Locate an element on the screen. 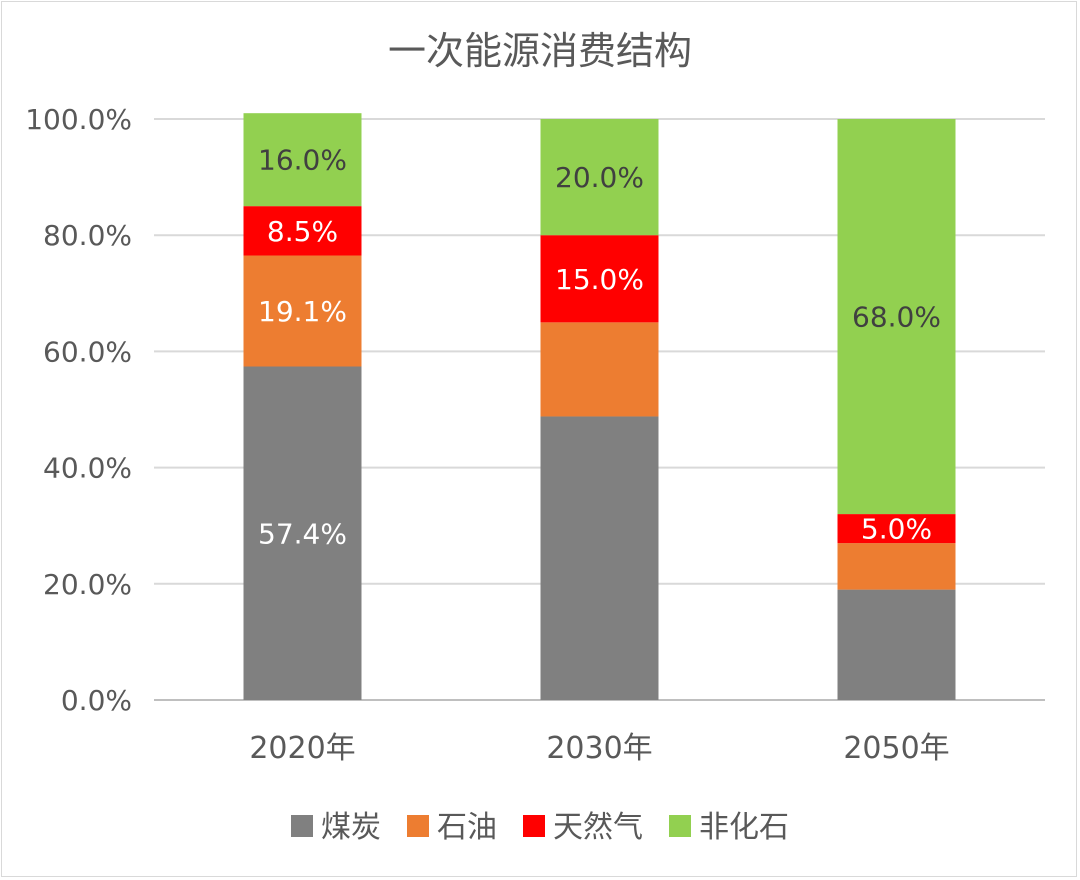 This screenshot has width=1080, height=880. y-tick-label: 0.0% is located at coordinates (96, 700).